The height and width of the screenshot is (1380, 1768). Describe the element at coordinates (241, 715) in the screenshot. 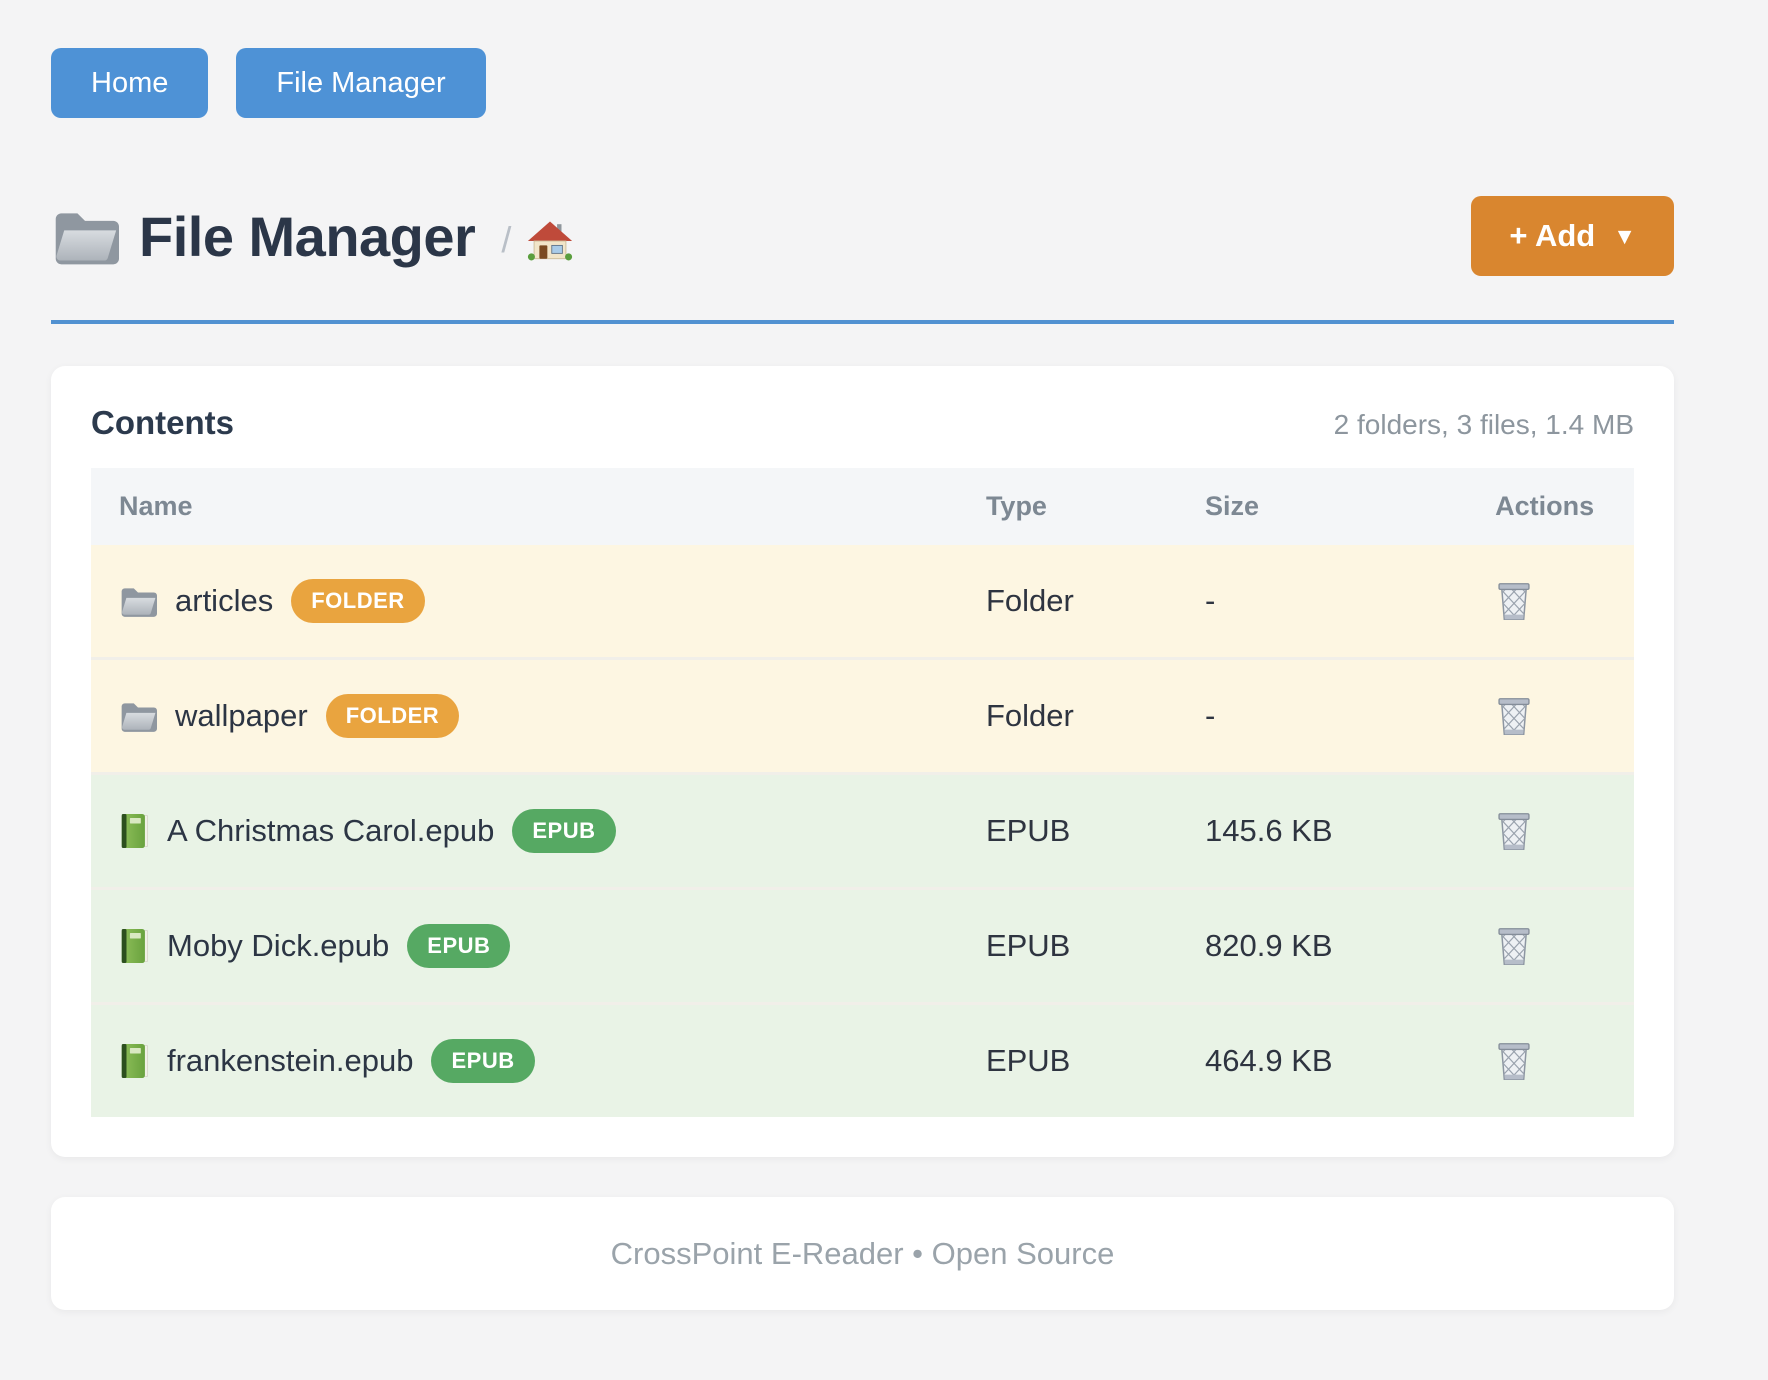

I see `file-name: wallpaper` at that location.